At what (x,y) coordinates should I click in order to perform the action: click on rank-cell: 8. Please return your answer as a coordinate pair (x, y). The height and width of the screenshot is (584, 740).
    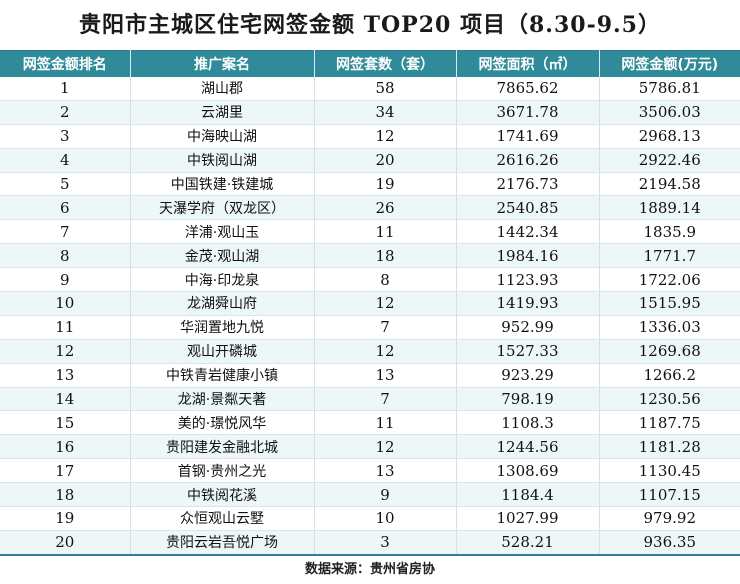
    Looking at the image, I should click on (65, 256).